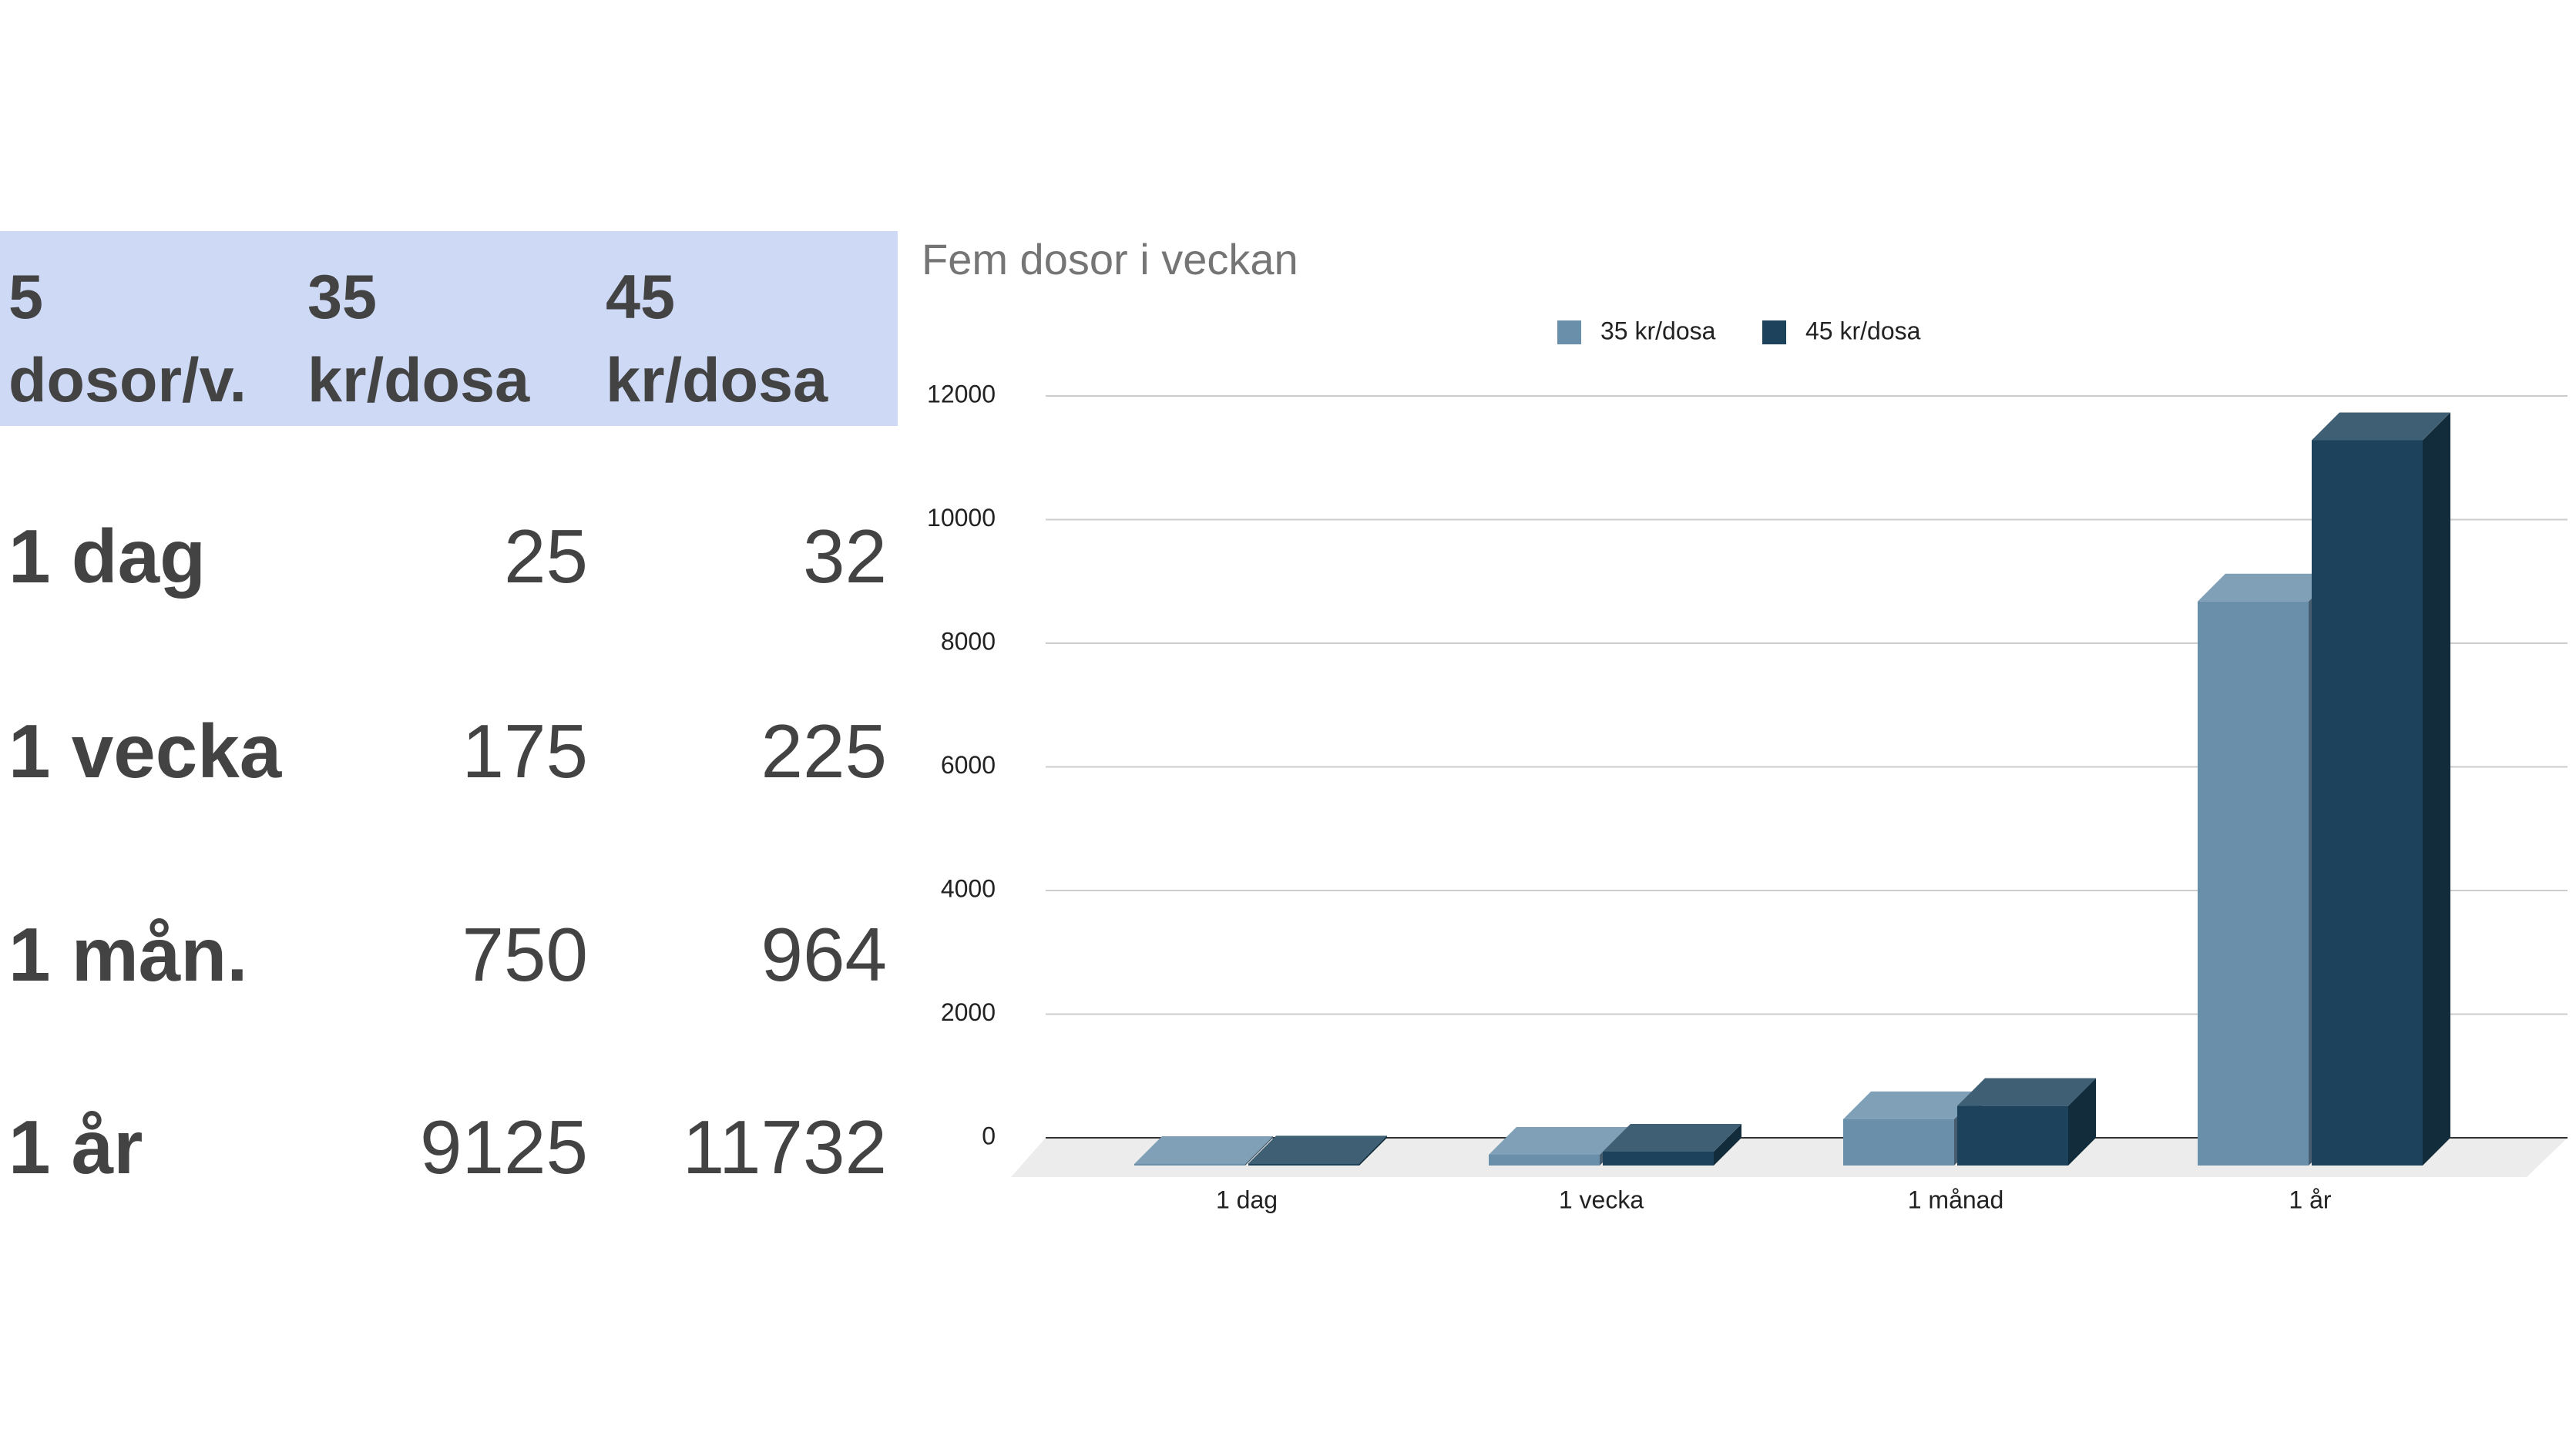  I want to click on row-label: 1 år, so click(75, 1147).